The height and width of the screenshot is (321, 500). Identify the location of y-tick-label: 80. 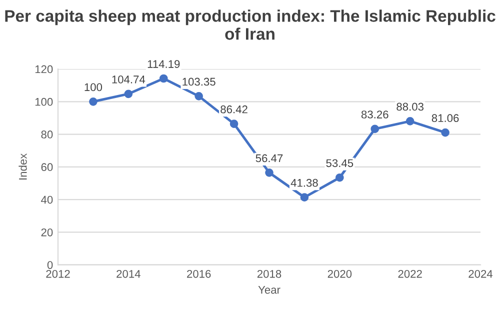
(47, 134).